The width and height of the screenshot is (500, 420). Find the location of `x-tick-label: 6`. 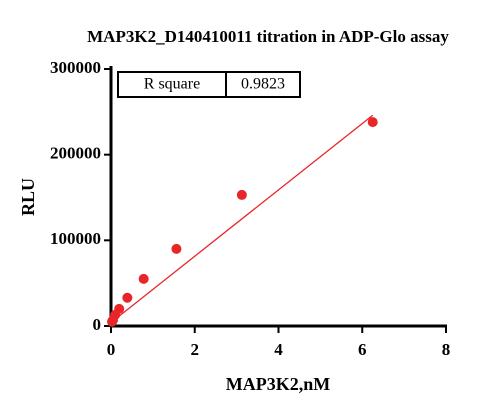

x-tick-label: 6 is located at coordinates (362, 349).